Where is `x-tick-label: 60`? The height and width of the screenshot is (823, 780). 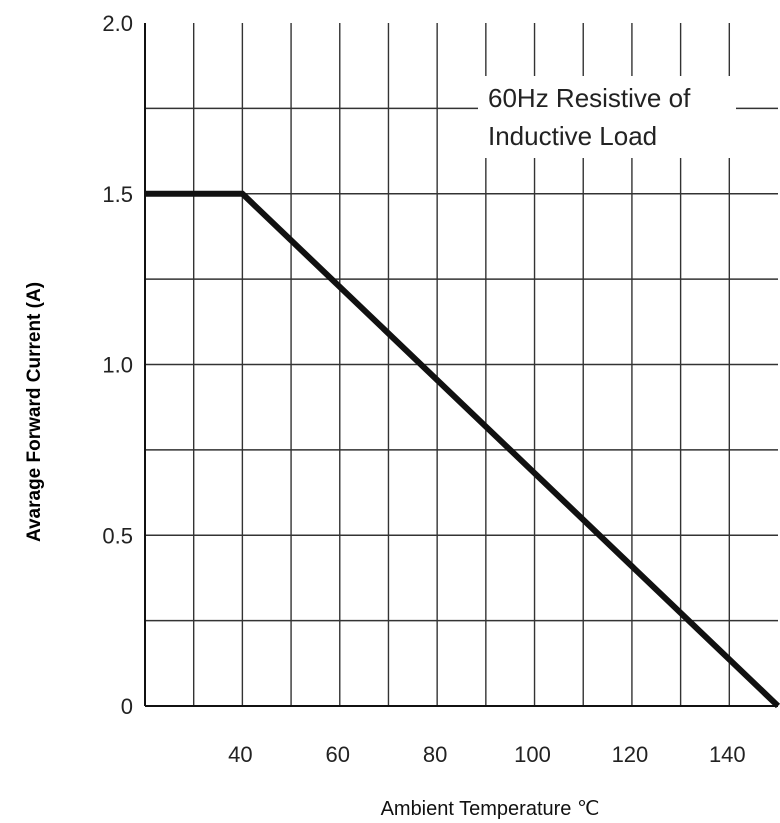 x-tick-label: 60 is located at coordinates (338, 754).